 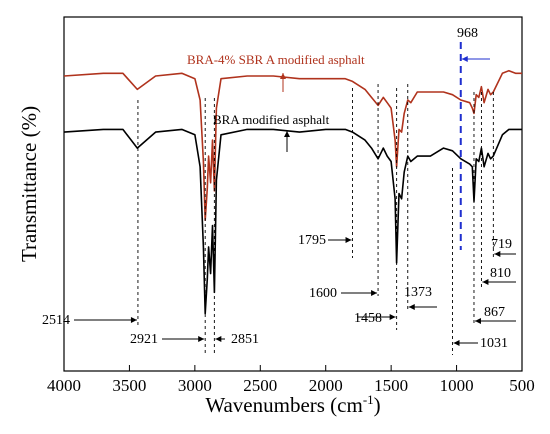 What do you see at coordinates (283, 76) in the screenshot?
I see `series-arrow-bra-sbr-head` at bounding box center [283, 76].